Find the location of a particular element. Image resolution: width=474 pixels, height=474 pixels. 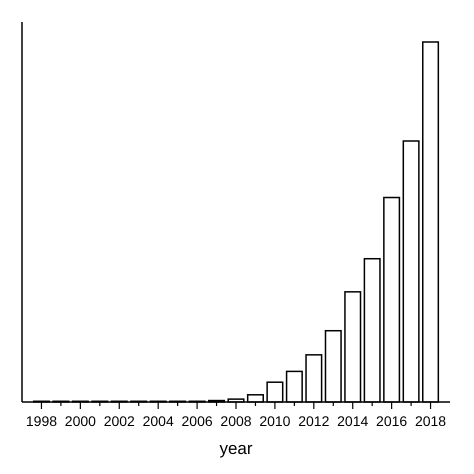

x-tick-label: 2008 is located at coordinates (236, 421).